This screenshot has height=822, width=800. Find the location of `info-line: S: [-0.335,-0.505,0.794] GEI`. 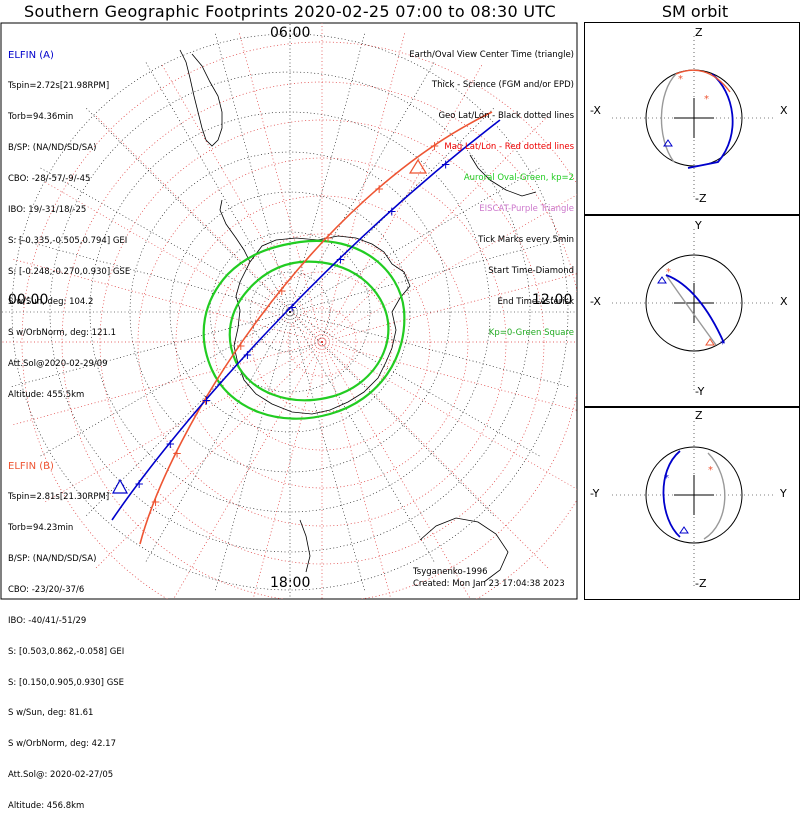

info-line: S: [-0.335,-0.505,0.794] GEI is located at coordinates (68, 240).